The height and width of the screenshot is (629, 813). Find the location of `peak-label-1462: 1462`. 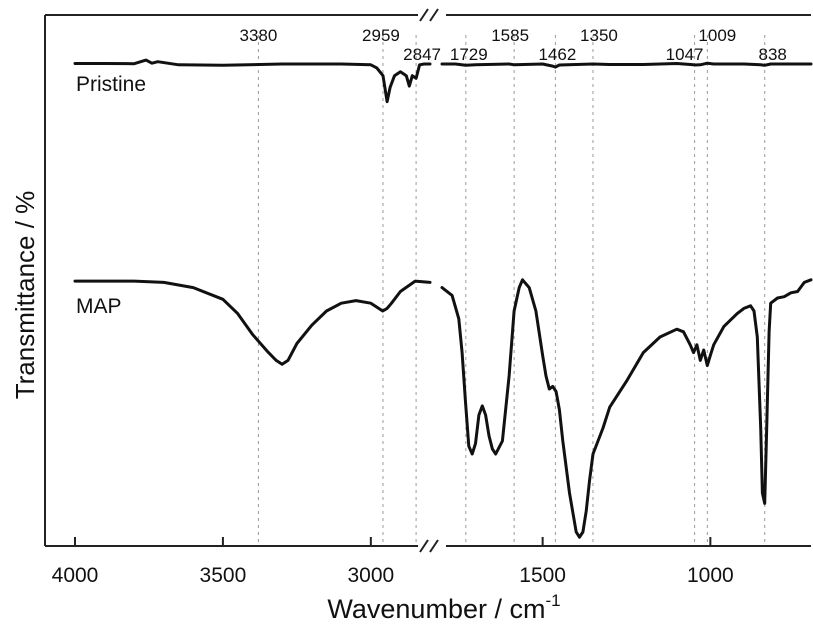

peak-label-1462: 1462 is located at coordinates (557, 54).